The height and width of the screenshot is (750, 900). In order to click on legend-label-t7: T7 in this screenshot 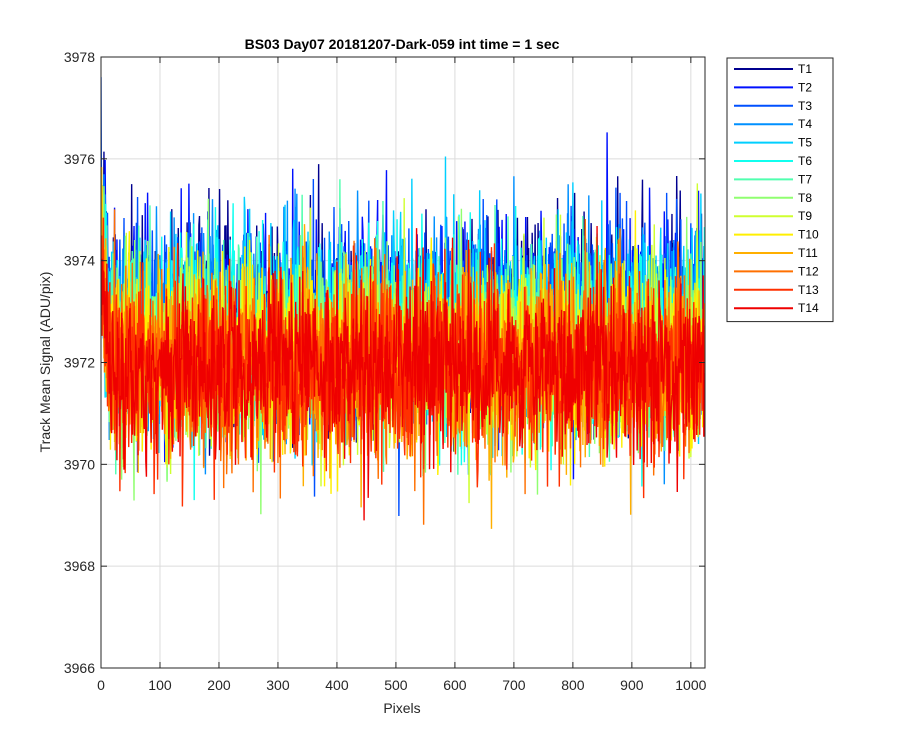, I will do `click(805, 179)`.